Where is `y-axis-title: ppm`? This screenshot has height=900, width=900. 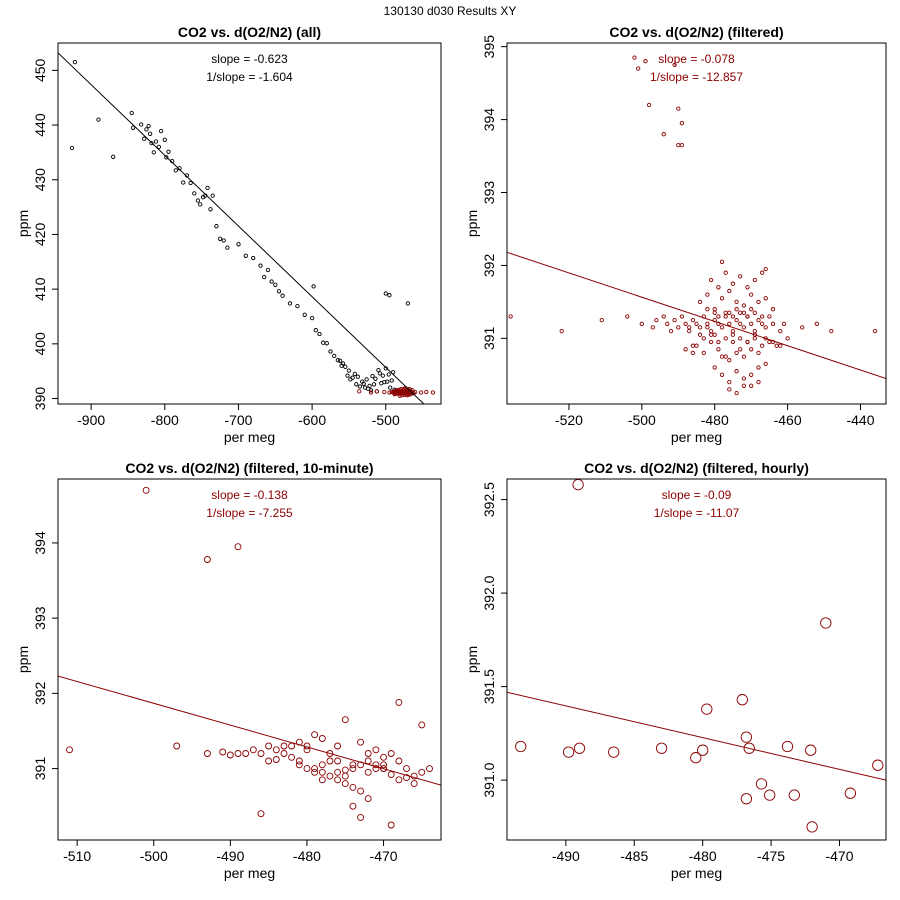
y-axis-title: ppm is located at coordinates (23, 659).